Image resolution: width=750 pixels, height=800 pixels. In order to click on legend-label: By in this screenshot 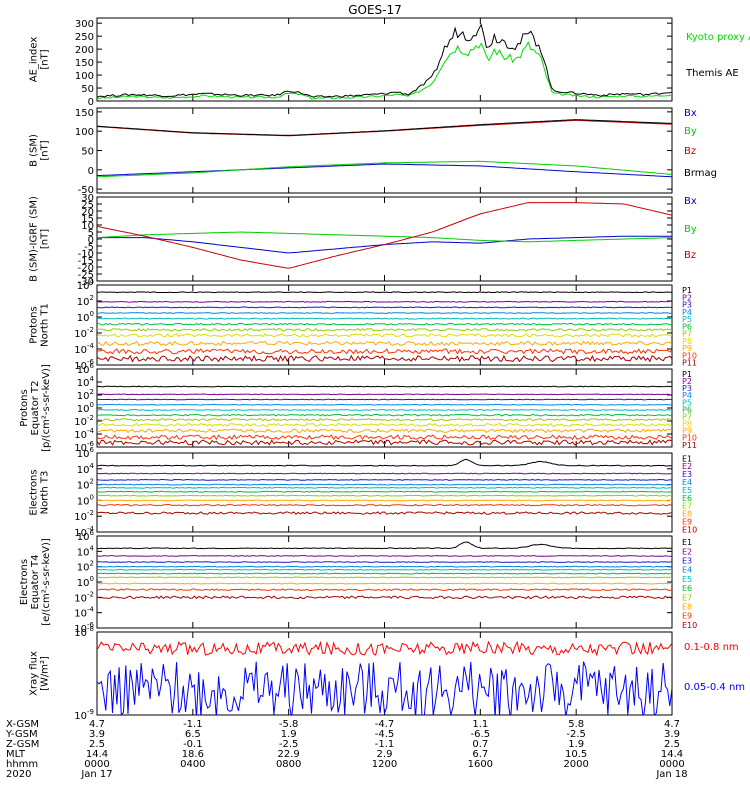, I will do `click(690, 131)`.